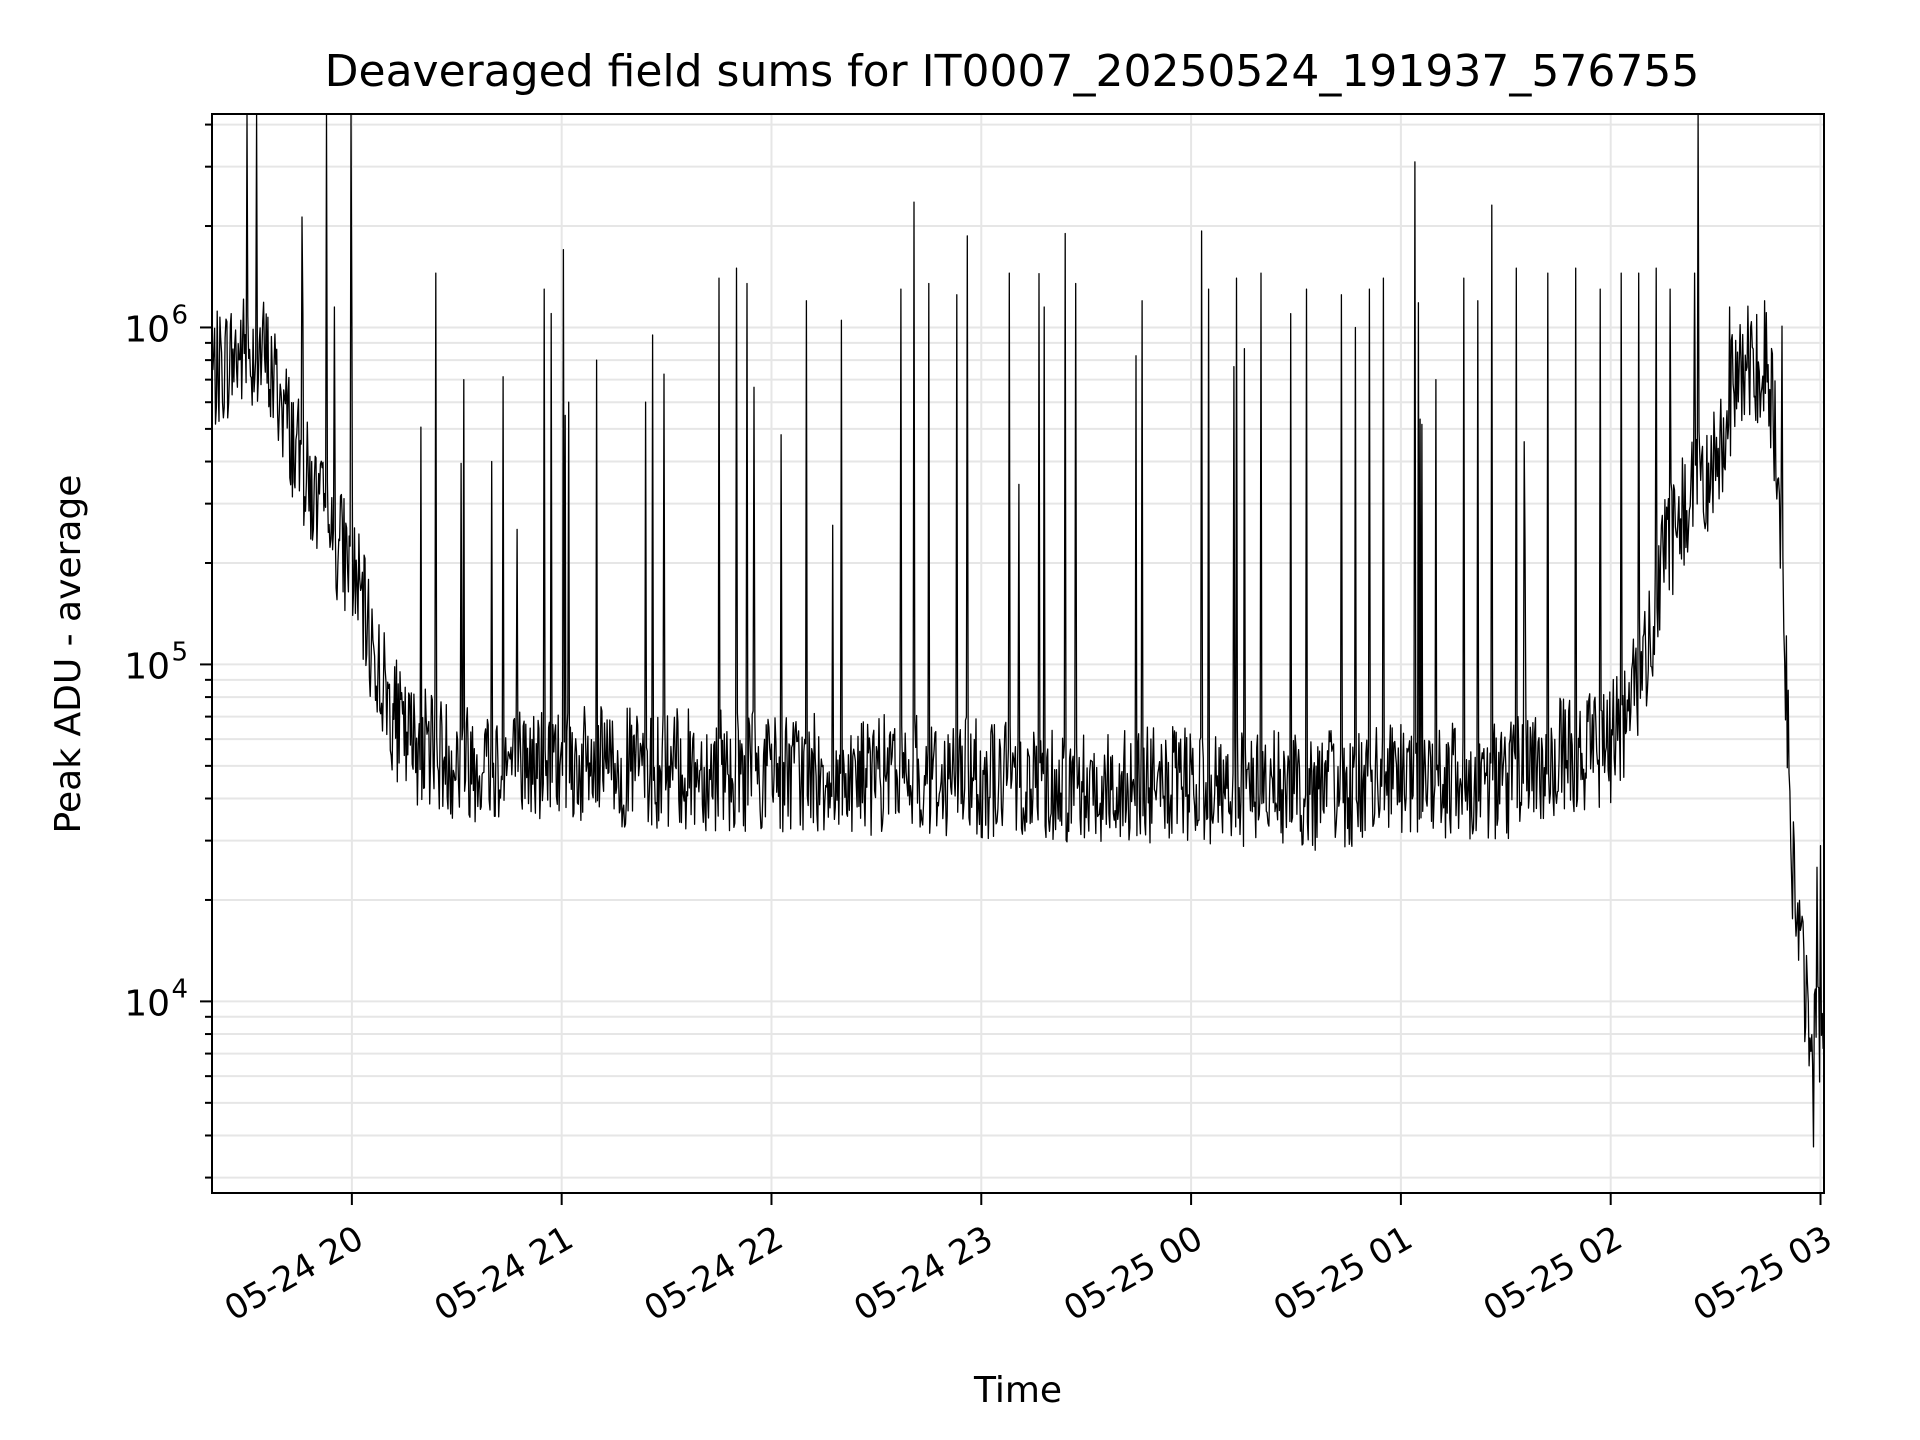 Image resolution: width=1920 pixels, height=1440 pixels. What do you see at coordinates (714, 1273) in the screenshot?
I see `x-tick-label: 05-24 22` at bounding box center [714, 1273].